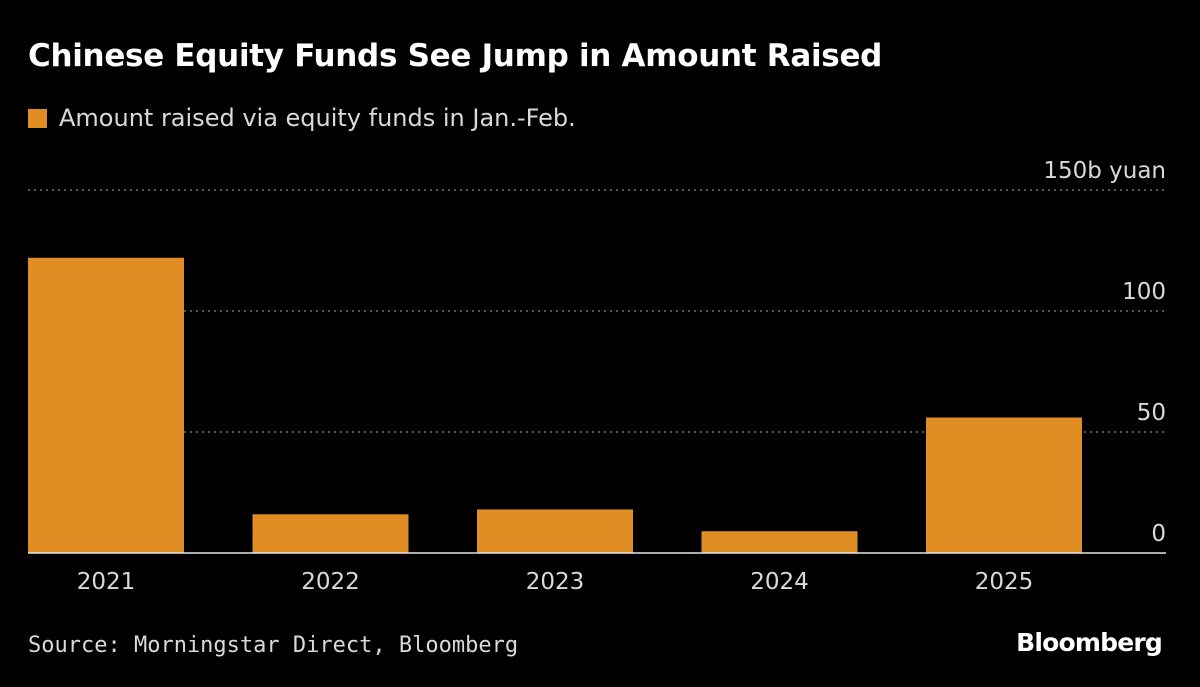 This screenshot has width=1200, height=687. What do you see at coordinates (37, 118) in the screenshot?
I see `legend-swatch` at bounding box center [37, 118].